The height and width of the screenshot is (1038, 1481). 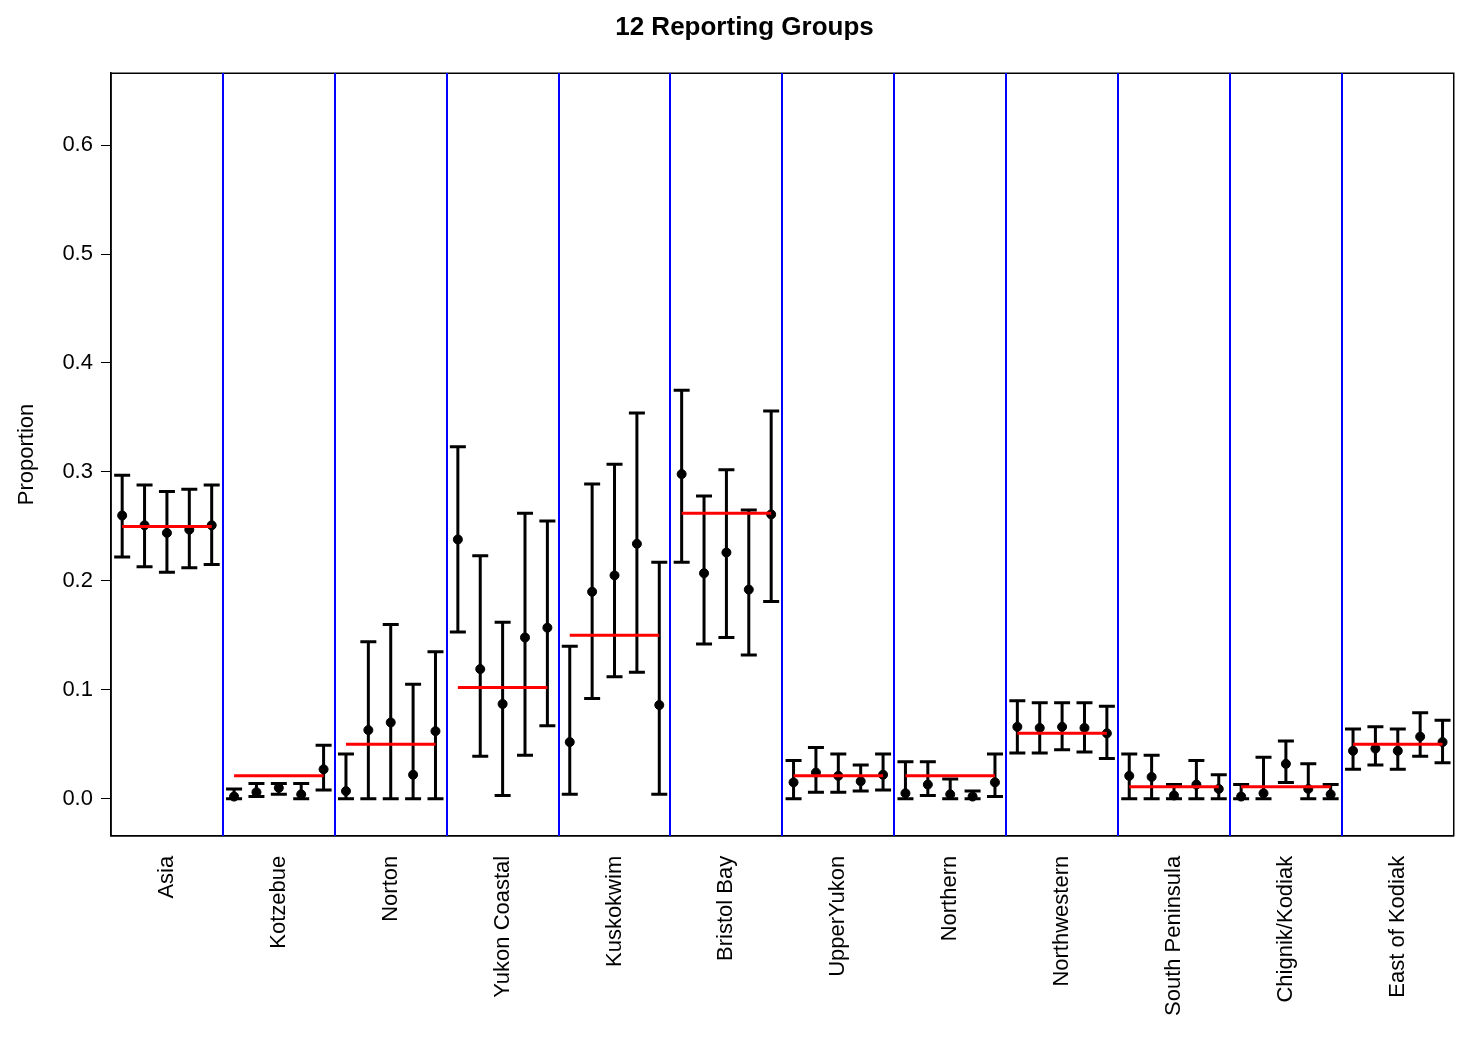 What do you see at coordinates (77, 144) in the screenshot?
I see `y-tick-label: 0.6` at bounding box center [77, 144].